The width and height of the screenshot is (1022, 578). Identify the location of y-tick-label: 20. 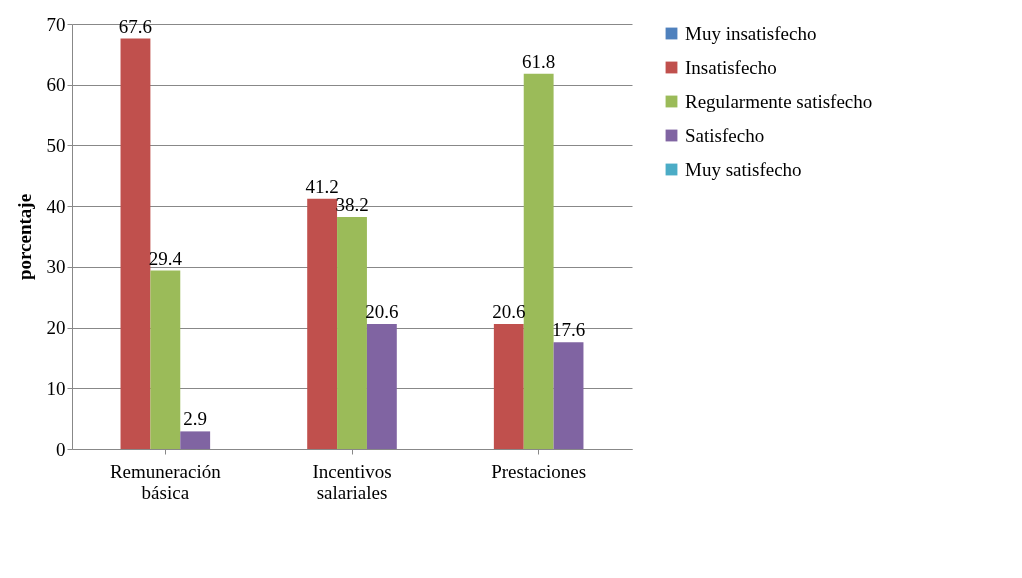
(56, 328).